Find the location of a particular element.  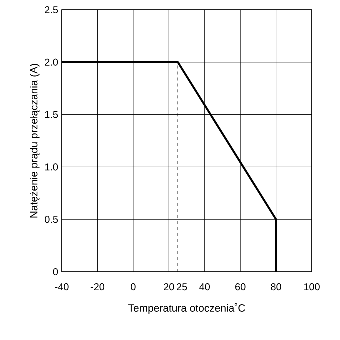

x-tick-label: 0 is located at coordinates (133, 287).